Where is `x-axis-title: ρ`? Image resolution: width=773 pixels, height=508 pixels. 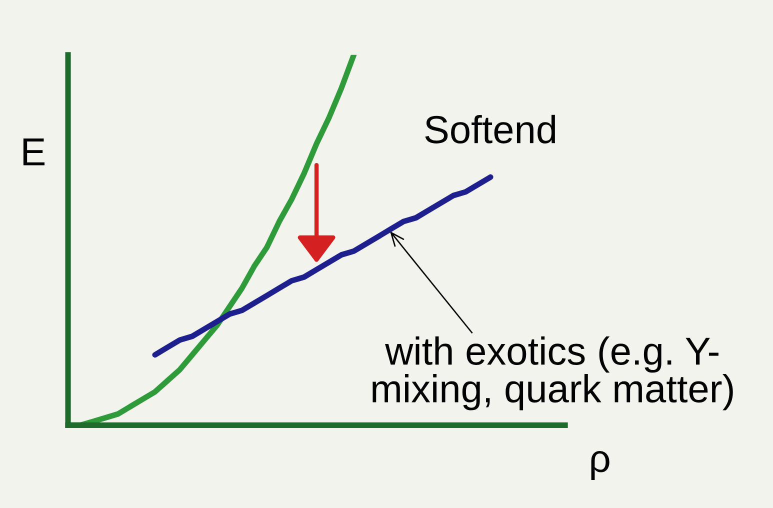 x-axis-title: ρ is located at coordinates (600, 465).